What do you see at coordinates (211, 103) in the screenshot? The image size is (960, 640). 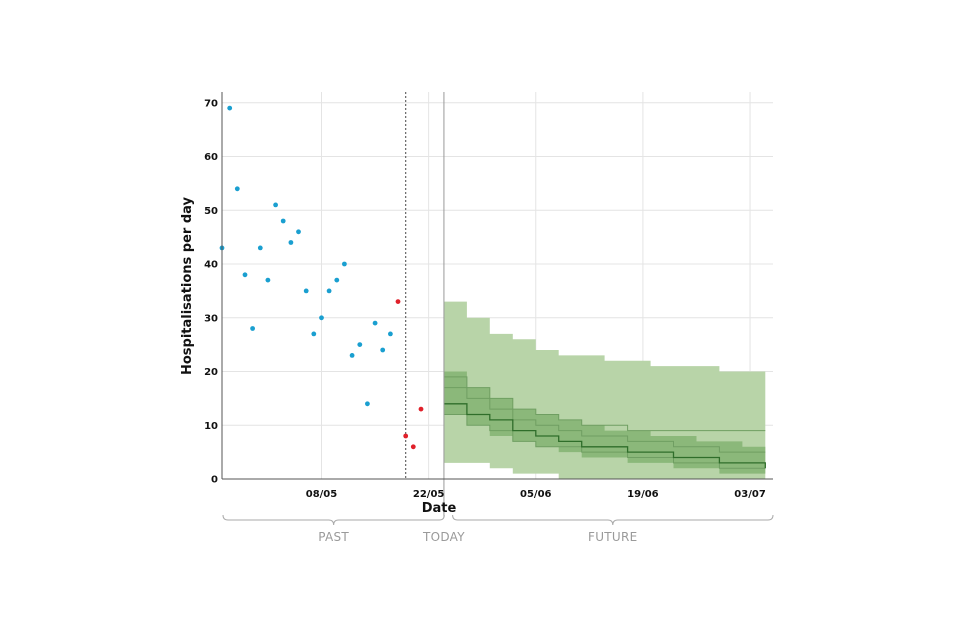 I see `y-tick-label: 70` at bounding box center [211, 103].